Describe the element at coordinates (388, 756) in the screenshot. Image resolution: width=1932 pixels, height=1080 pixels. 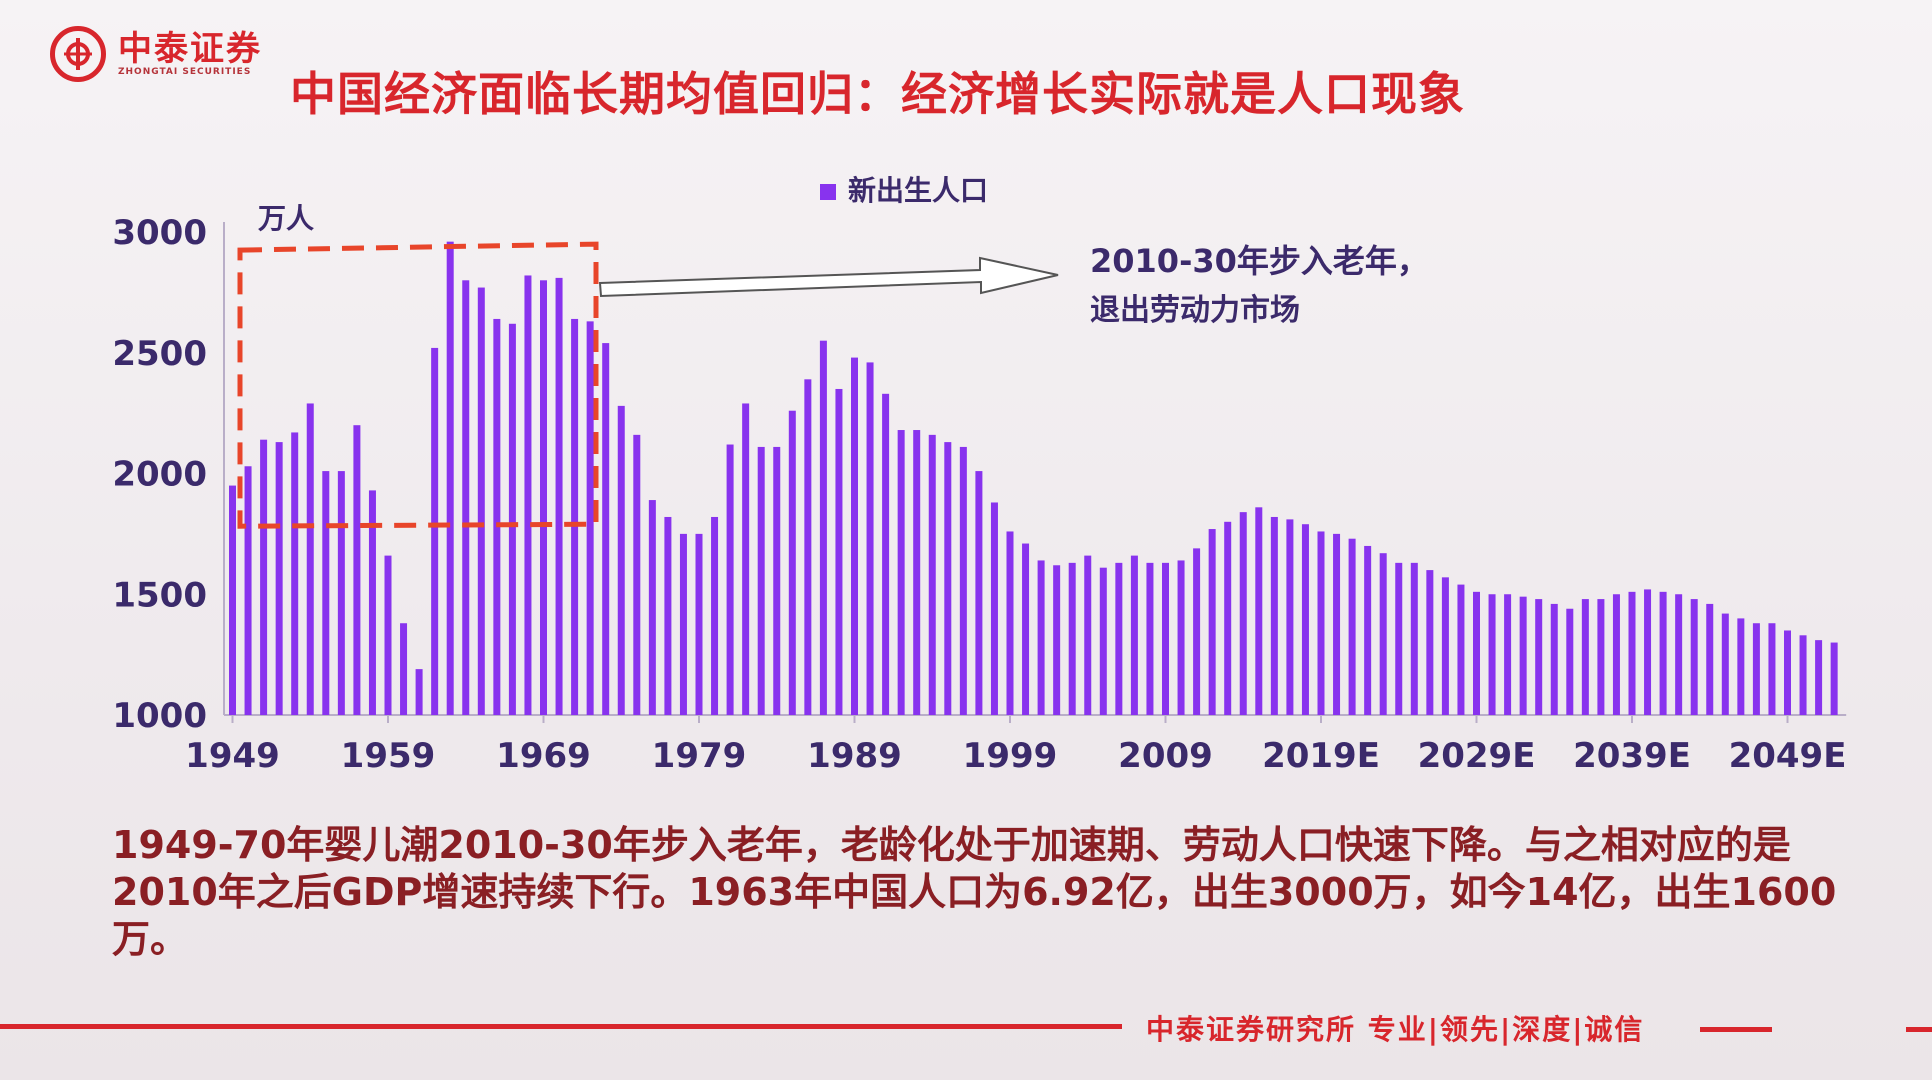
I see `x-tick-label: 1959` at that location.